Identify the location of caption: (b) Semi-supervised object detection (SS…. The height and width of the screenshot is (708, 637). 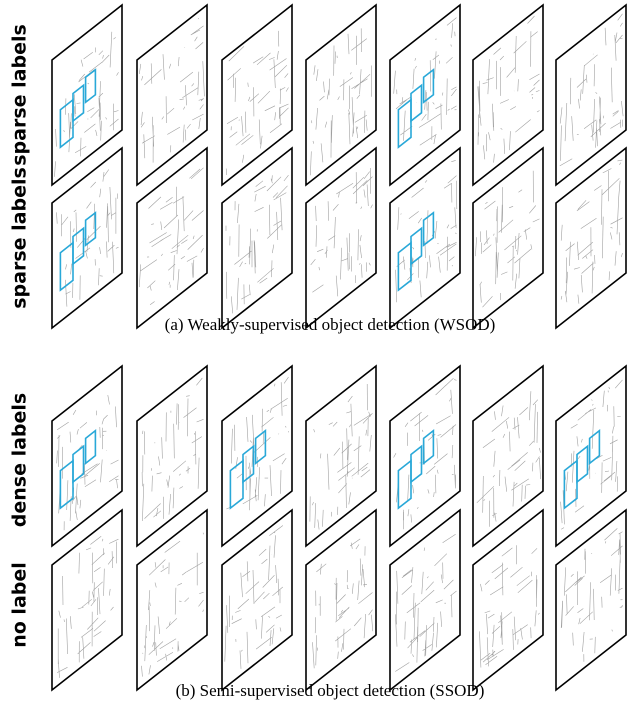
(330, 690).